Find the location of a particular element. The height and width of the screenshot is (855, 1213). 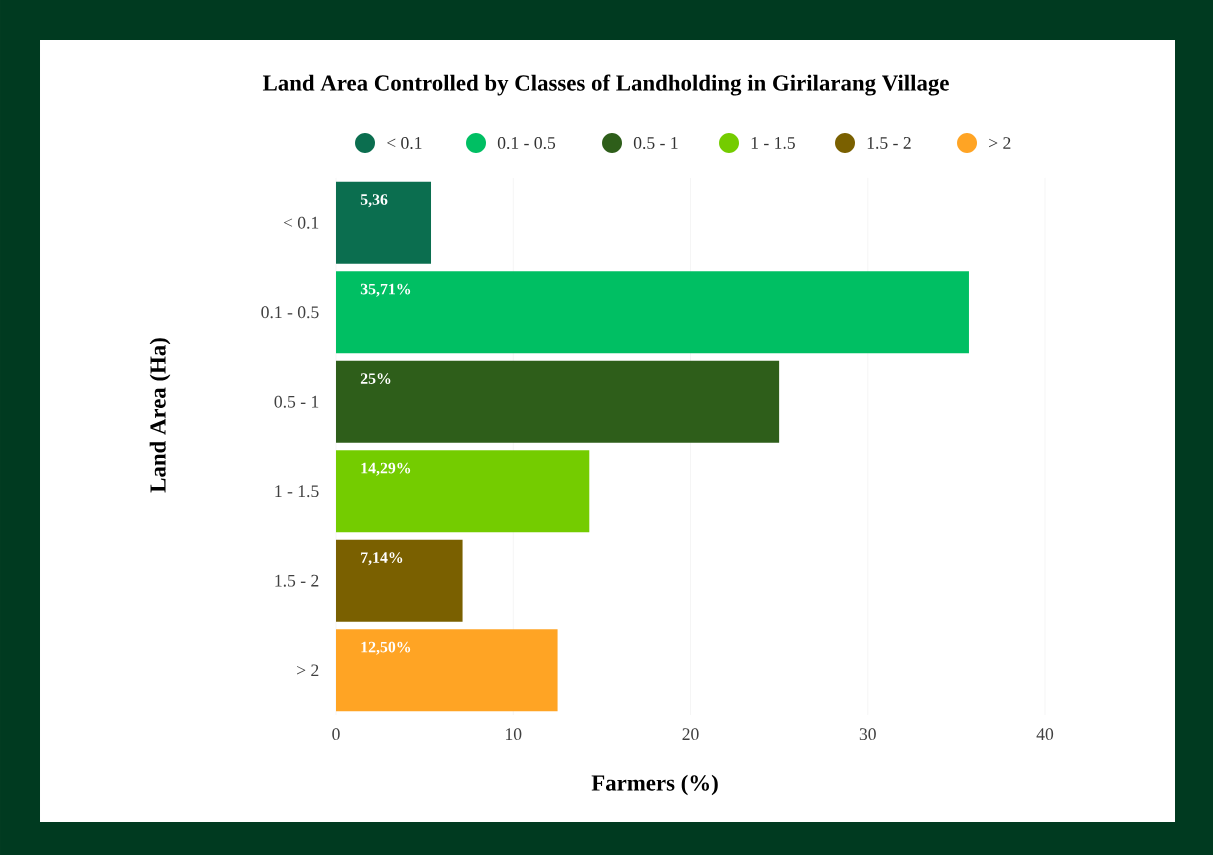

legend-label: < 0.1 is located at coordinates (404, 143).